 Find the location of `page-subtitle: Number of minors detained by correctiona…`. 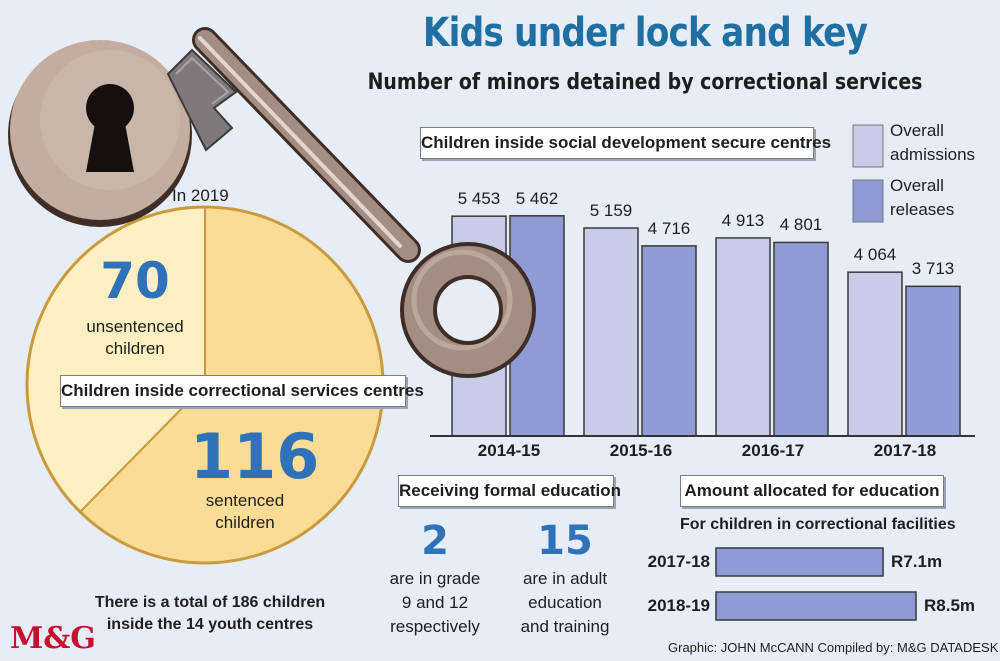

page-subtitle: Number of minors detained by correctiona… is located at coordinates (645, 82).